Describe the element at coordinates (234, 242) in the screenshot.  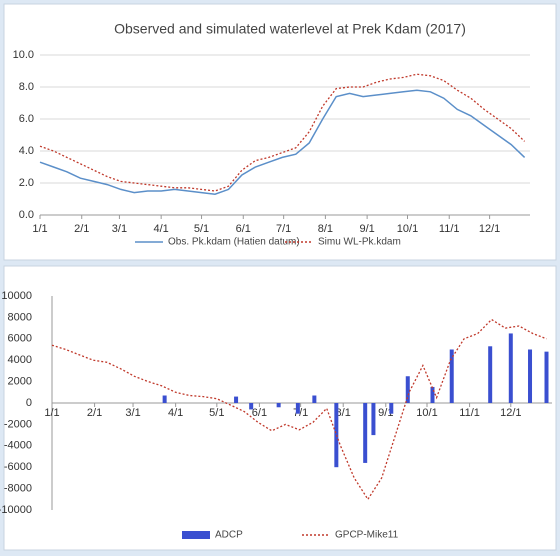
I see `legend-label: Obs. Pk.kdam (Hatien datum)` at that location.